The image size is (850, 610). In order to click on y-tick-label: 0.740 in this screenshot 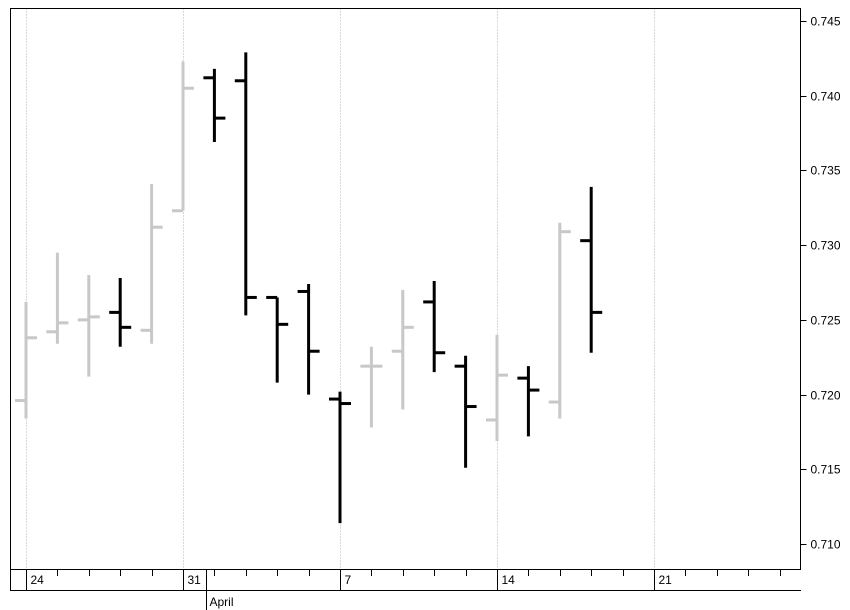, I will do `click(826, 97)`.